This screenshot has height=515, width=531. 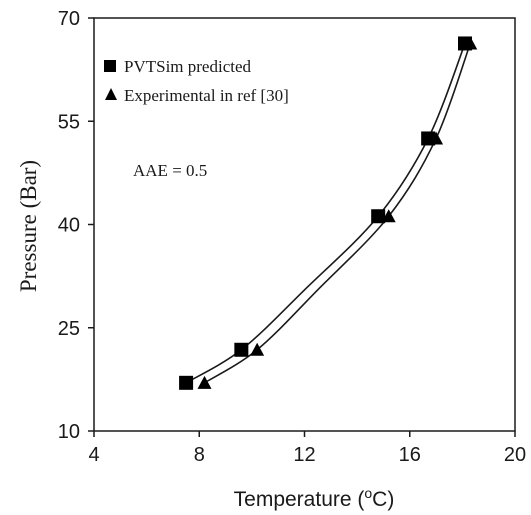 I want to click on x-axis-ticks: 4 8 12 16 20, so click(x=307, y=448).